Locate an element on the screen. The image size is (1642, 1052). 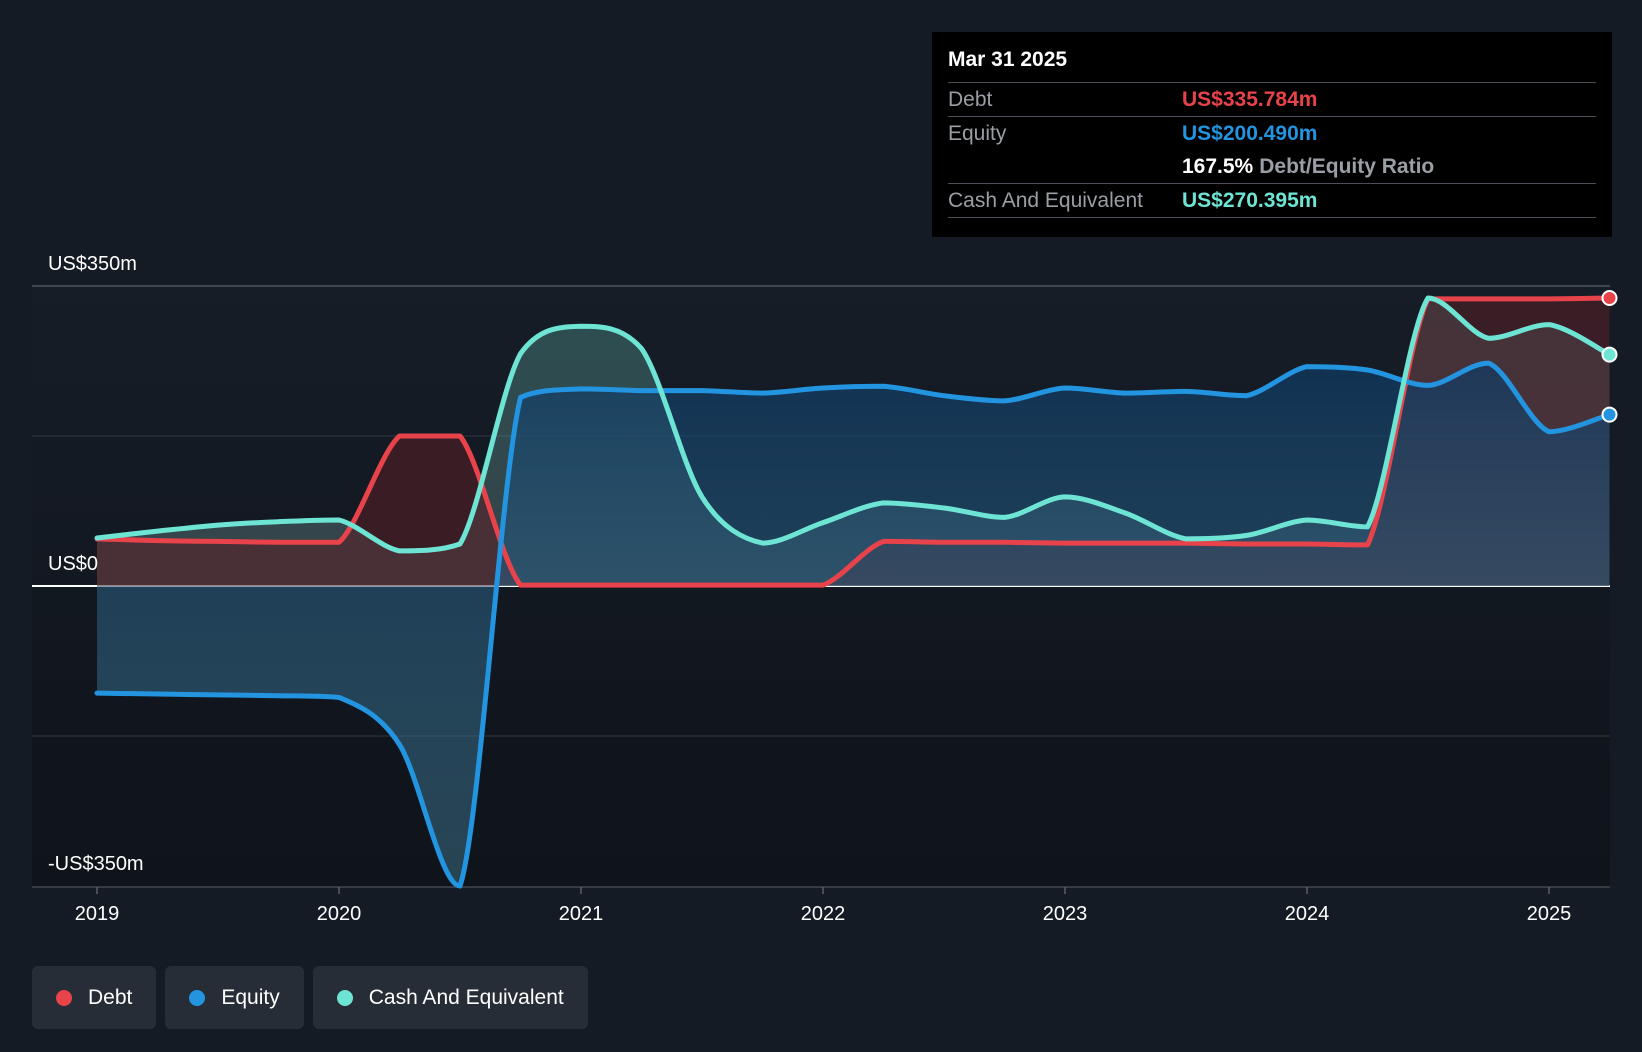
legend-equity-label: Equity is located at coordinates (250, 997).